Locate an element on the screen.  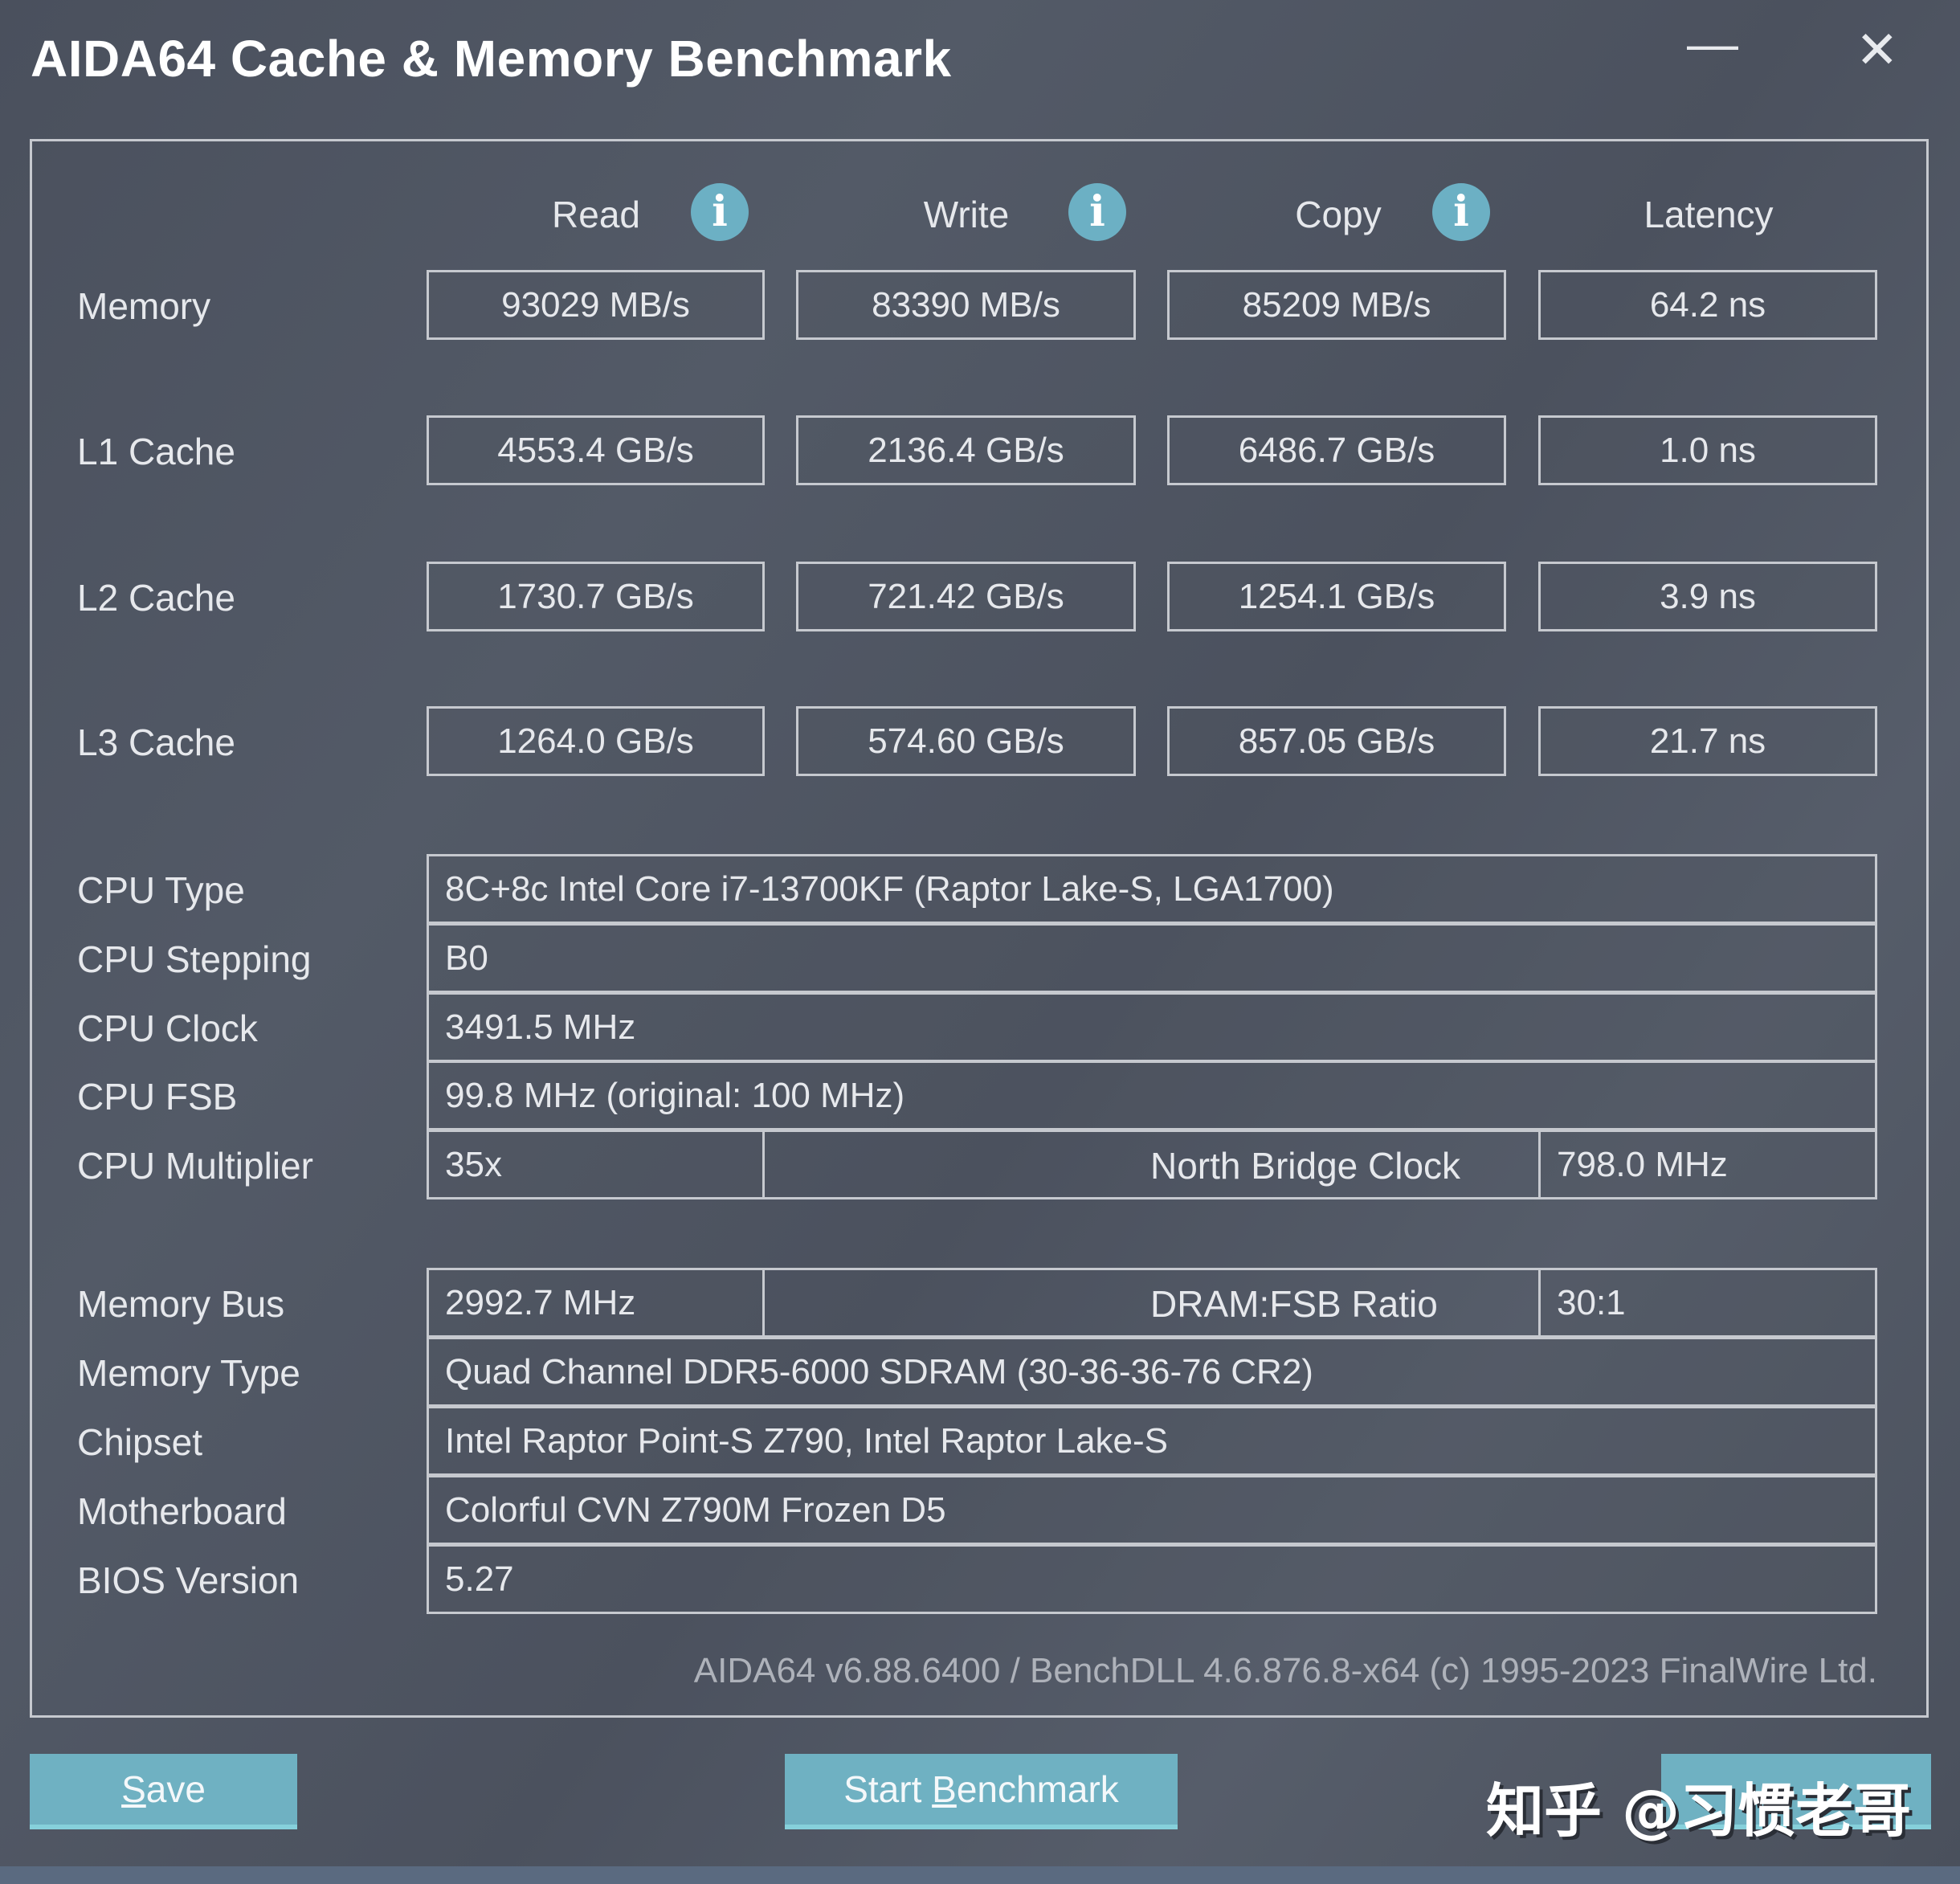
memory-bus-label: Memory Bus is located at coordinates (181, 1304).